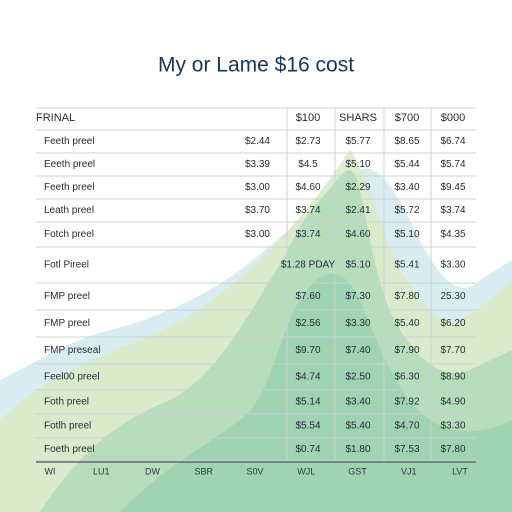 This screenshot has width=512, height=512. Describe the element at coordinates (452, 377) in the screenshot. I see `cell-value: $8.90` at that location.